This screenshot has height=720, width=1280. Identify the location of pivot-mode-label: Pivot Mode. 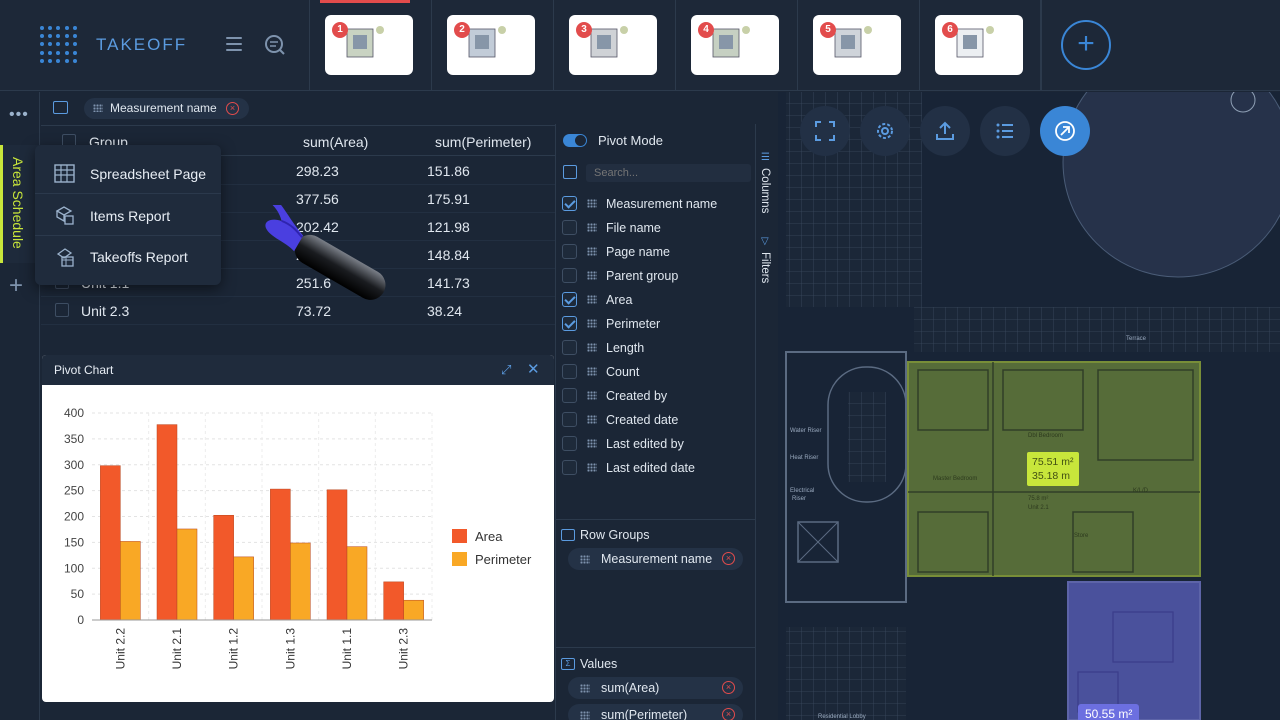
(631, 140).